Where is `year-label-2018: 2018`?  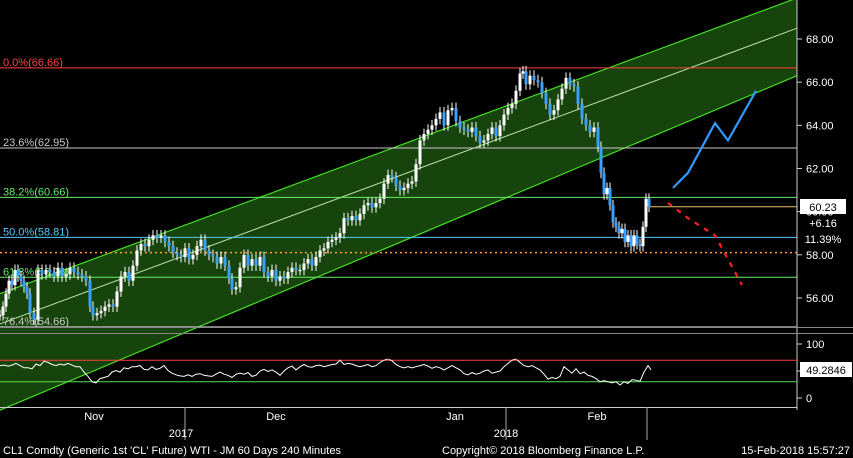
year-label-2018: 2018 is located at coordinates (506, 434).